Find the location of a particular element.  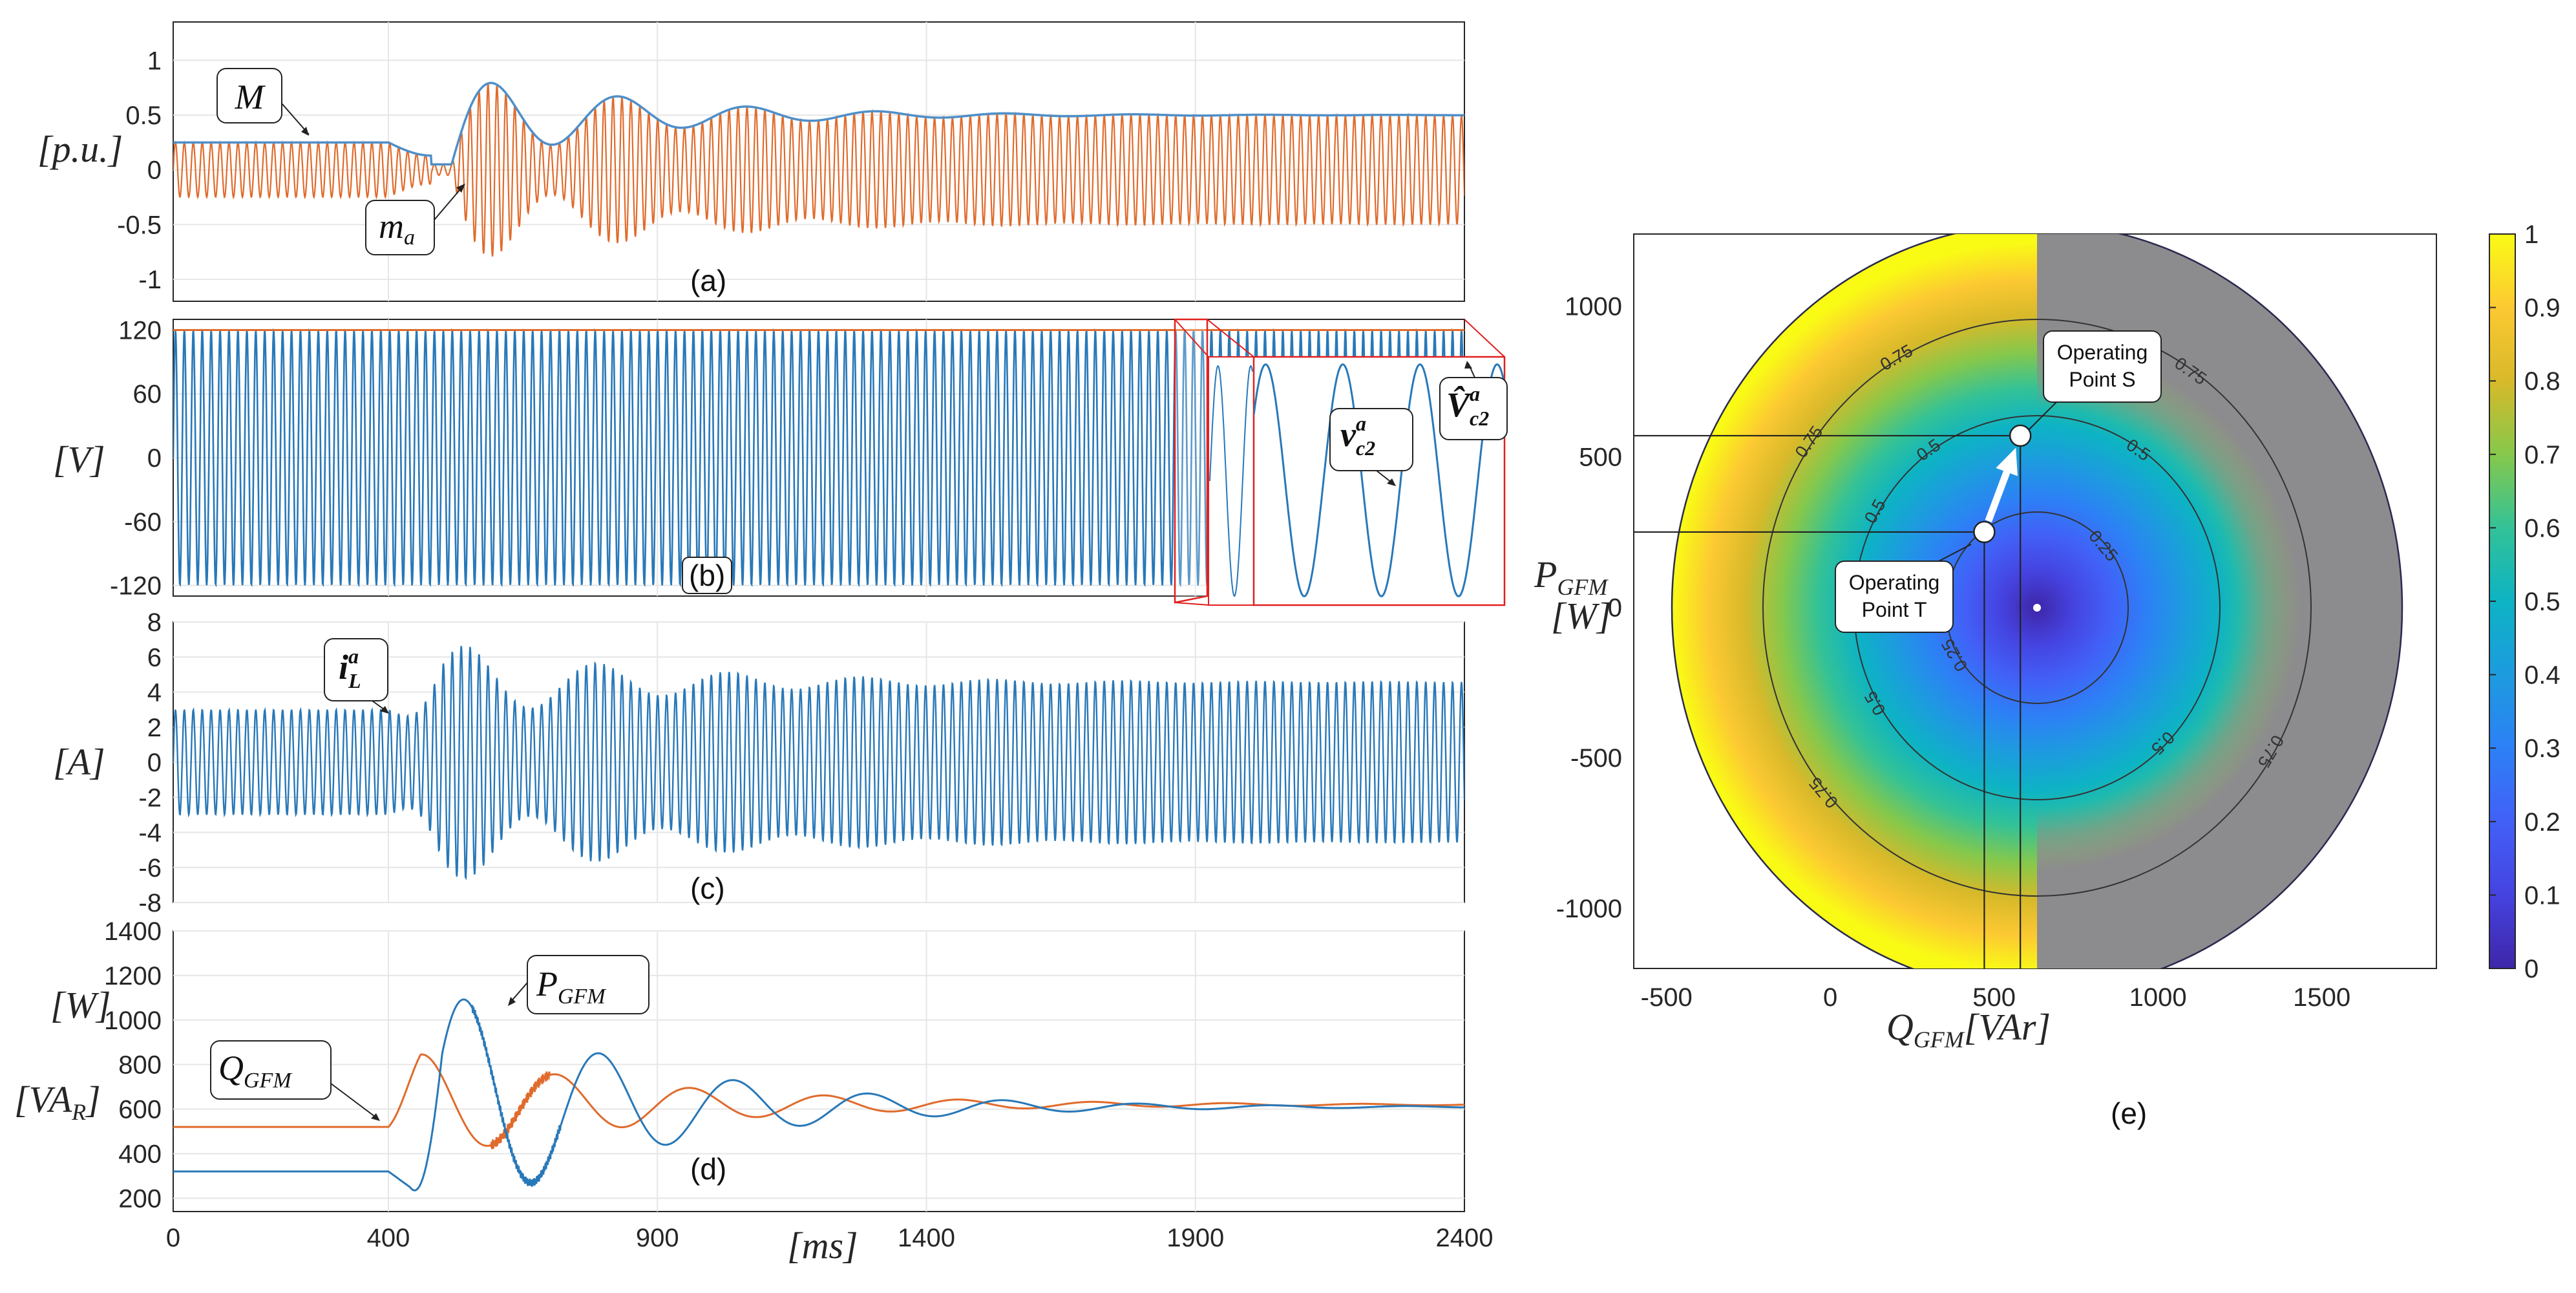

zoom-inset is located at coordinates (1340, 462).